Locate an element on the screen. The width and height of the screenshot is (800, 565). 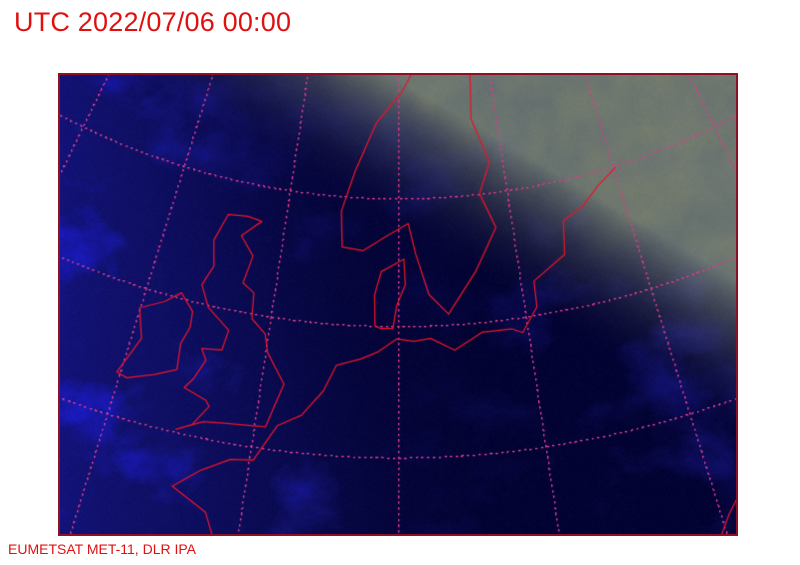
utc-timestamp-label: UTC 2022/07/06 00:00 is located at coordinates (153, 22).